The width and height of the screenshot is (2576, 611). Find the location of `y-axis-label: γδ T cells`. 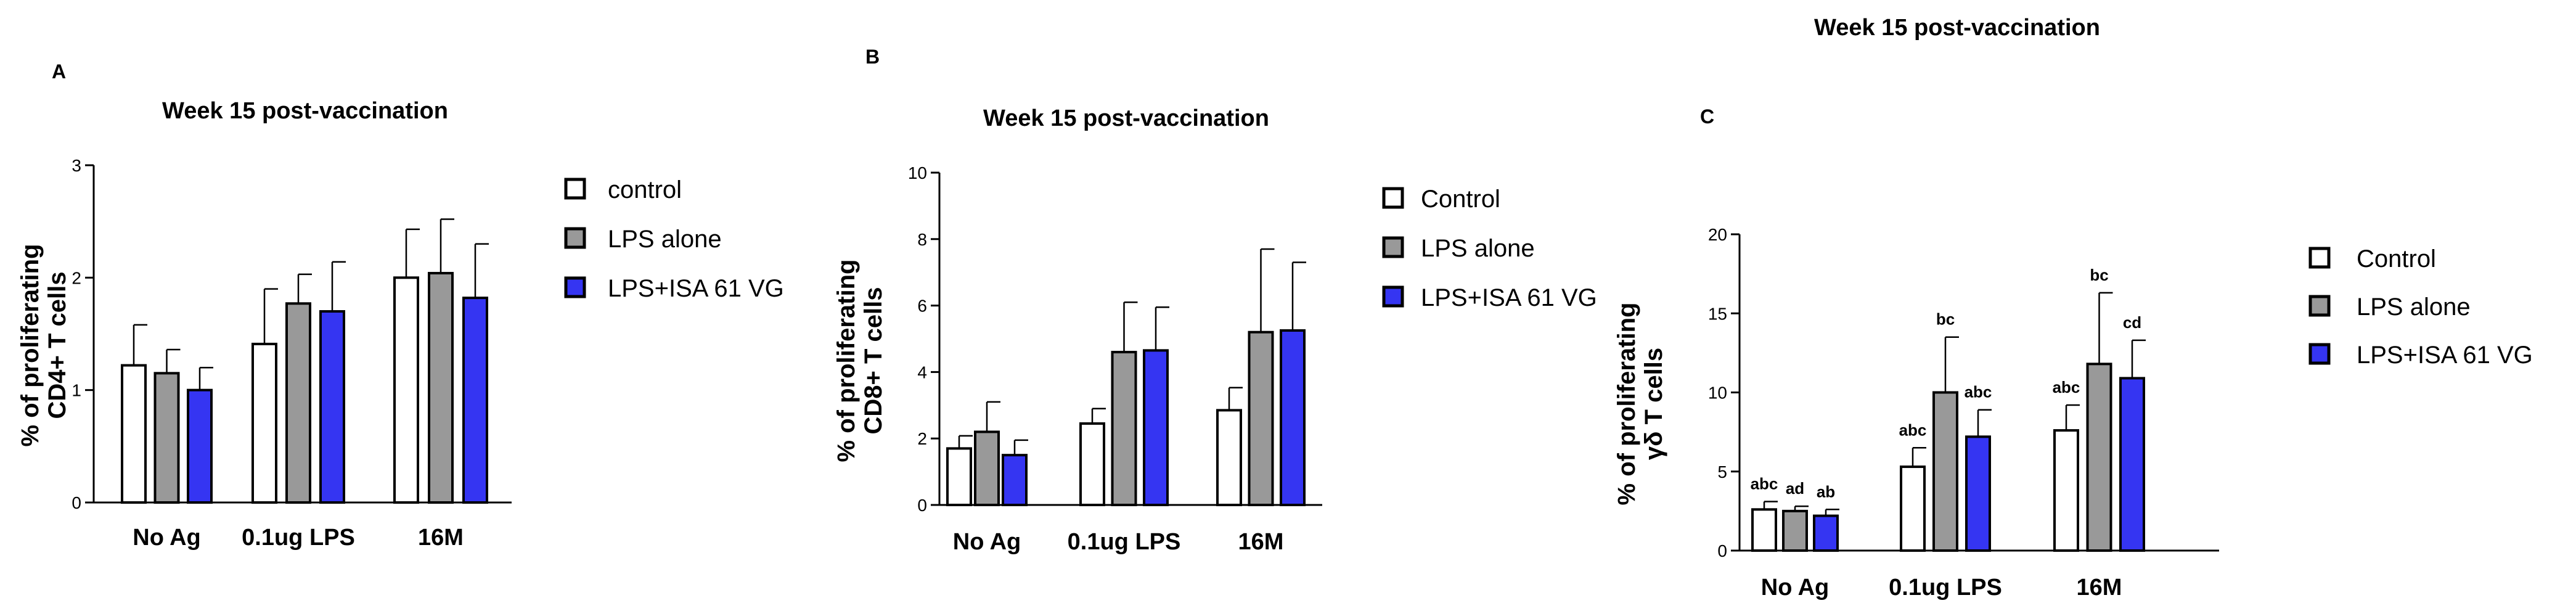

y-axis-label: γδ T cells is located at coordinates (1653, 404).